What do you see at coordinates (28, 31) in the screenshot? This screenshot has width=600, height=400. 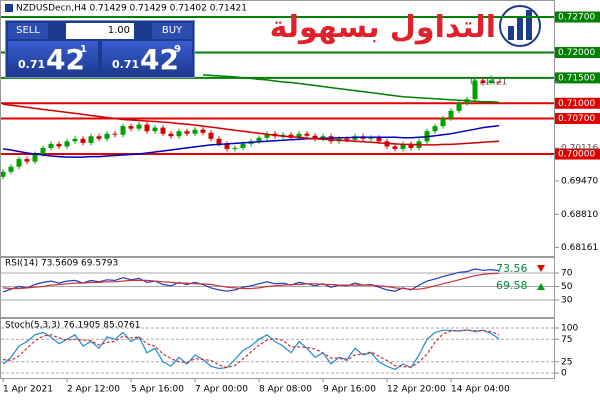 I see `sell-button: SELL` at bounding box center [28, 31].